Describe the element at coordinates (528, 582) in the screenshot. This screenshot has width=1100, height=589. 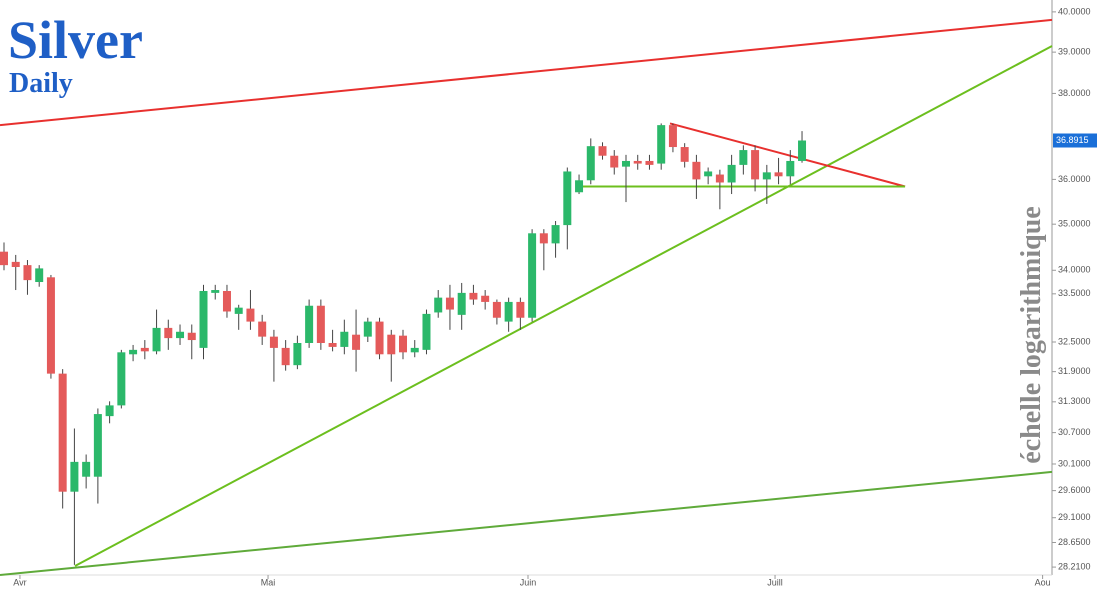
I see `x-tick-label: Juin` at that location.